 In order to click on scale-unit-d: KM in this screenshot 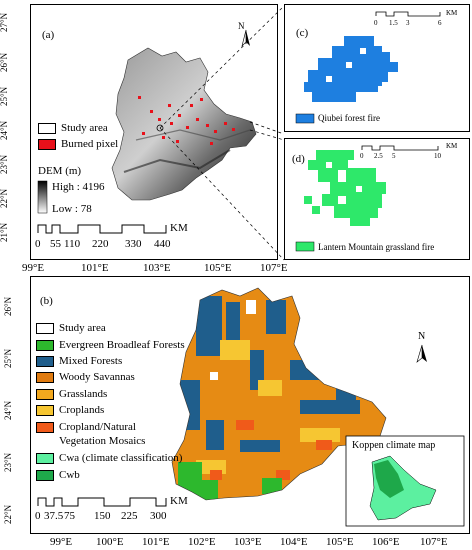, I will do `click(452, 146)`.